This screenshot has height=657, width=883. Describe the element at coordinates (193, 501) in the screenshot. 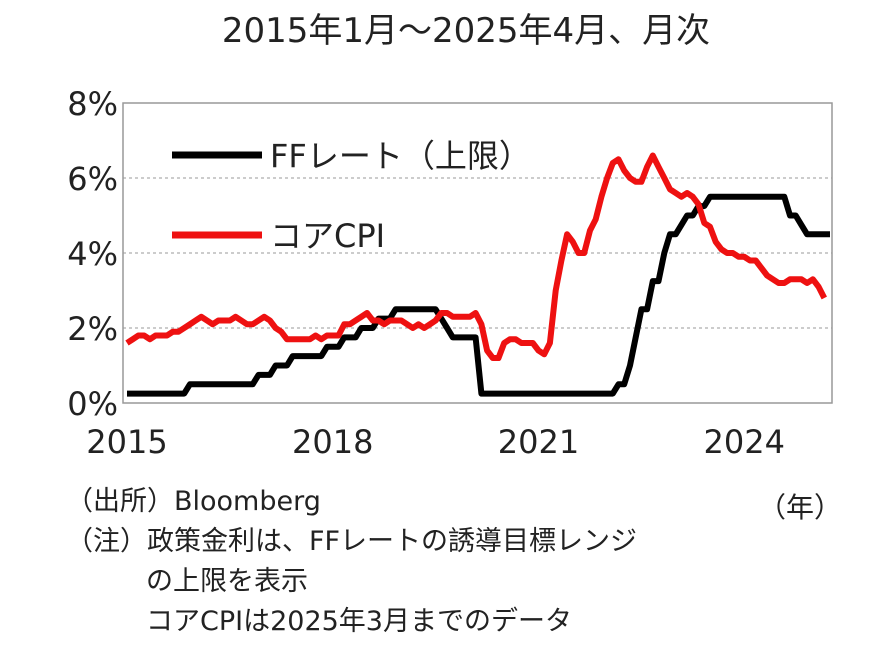

I see `source-note: （出所）Bloomberg` at that location.